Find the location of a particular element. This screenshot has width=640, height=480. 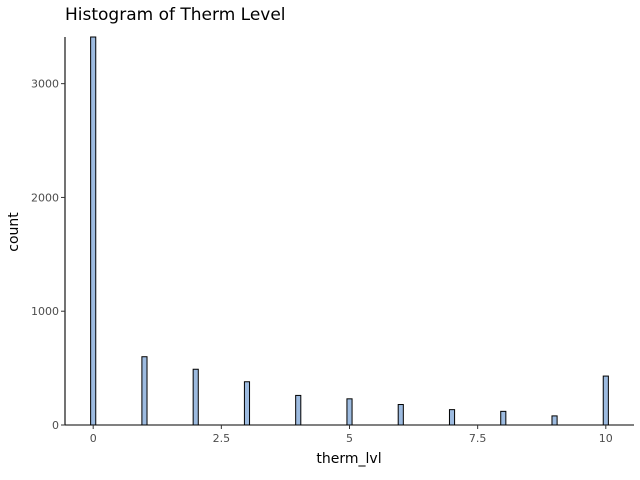

chart-title: Histogram of Therm Level is located at coordinates (175, 15).